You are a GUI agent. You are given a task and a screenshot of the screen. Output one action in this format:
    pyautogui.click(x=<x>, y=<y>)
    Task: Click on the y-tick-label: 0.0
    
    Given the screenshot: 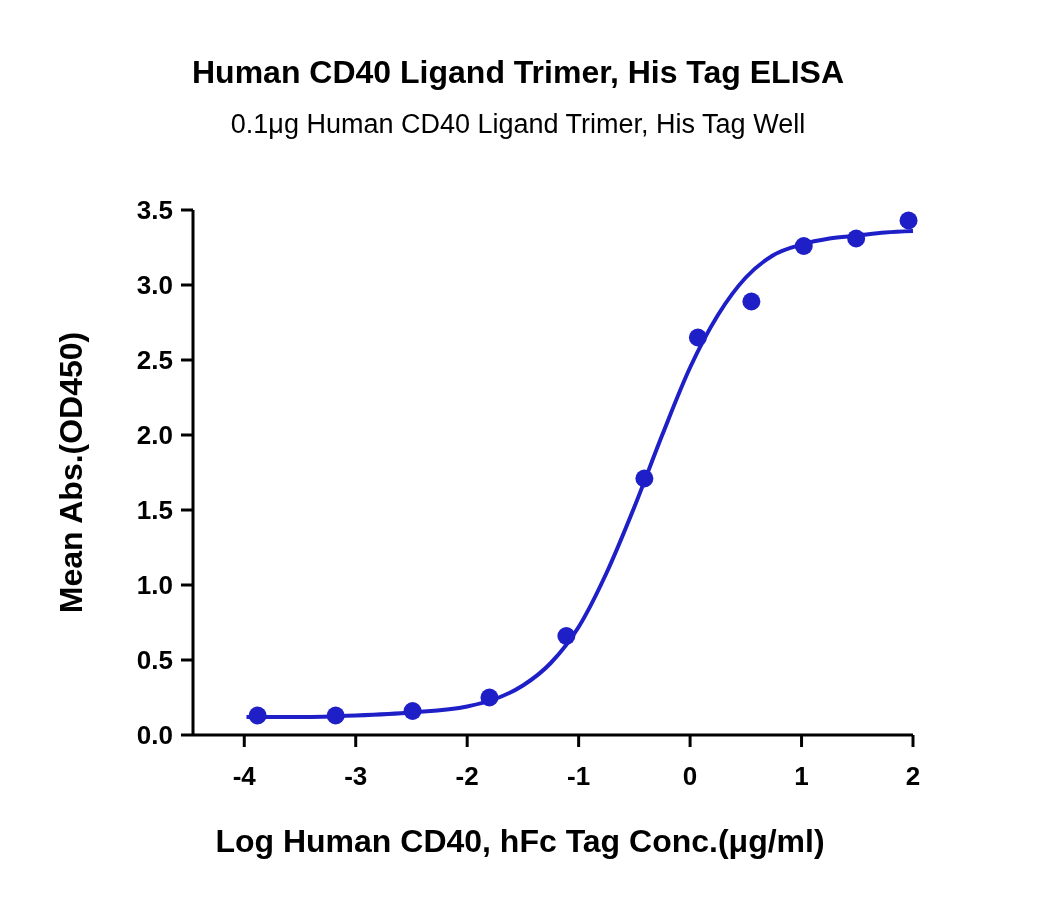 What is the action you would take?
    pyautogui.click(x=154, y=735)
    